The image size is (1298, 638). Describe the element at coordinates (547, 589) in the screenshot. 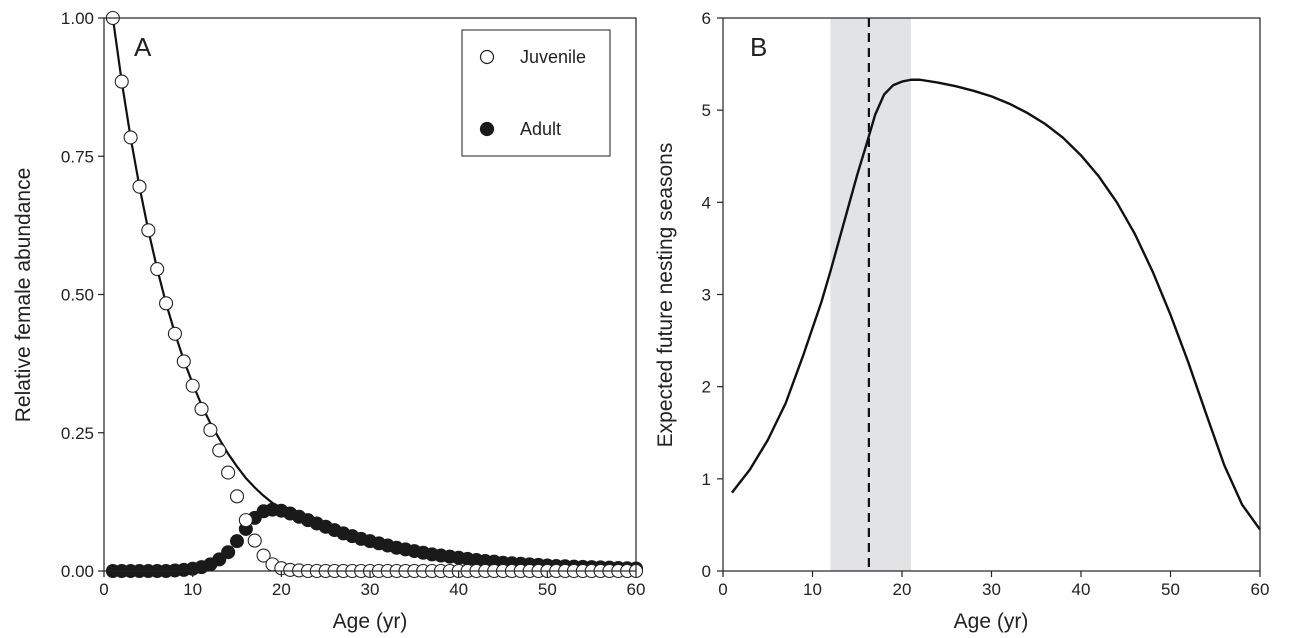

I see `panel-a-xtick-label: 50` at that location.